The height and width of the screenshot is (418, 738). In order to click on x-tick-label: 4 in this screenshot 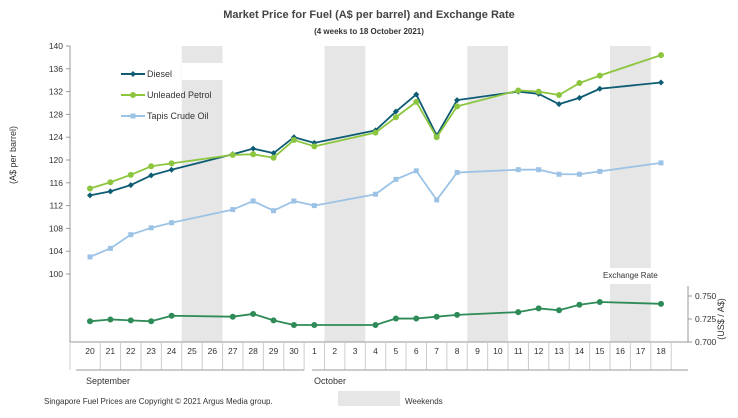, I will do `click(375, 351)`.